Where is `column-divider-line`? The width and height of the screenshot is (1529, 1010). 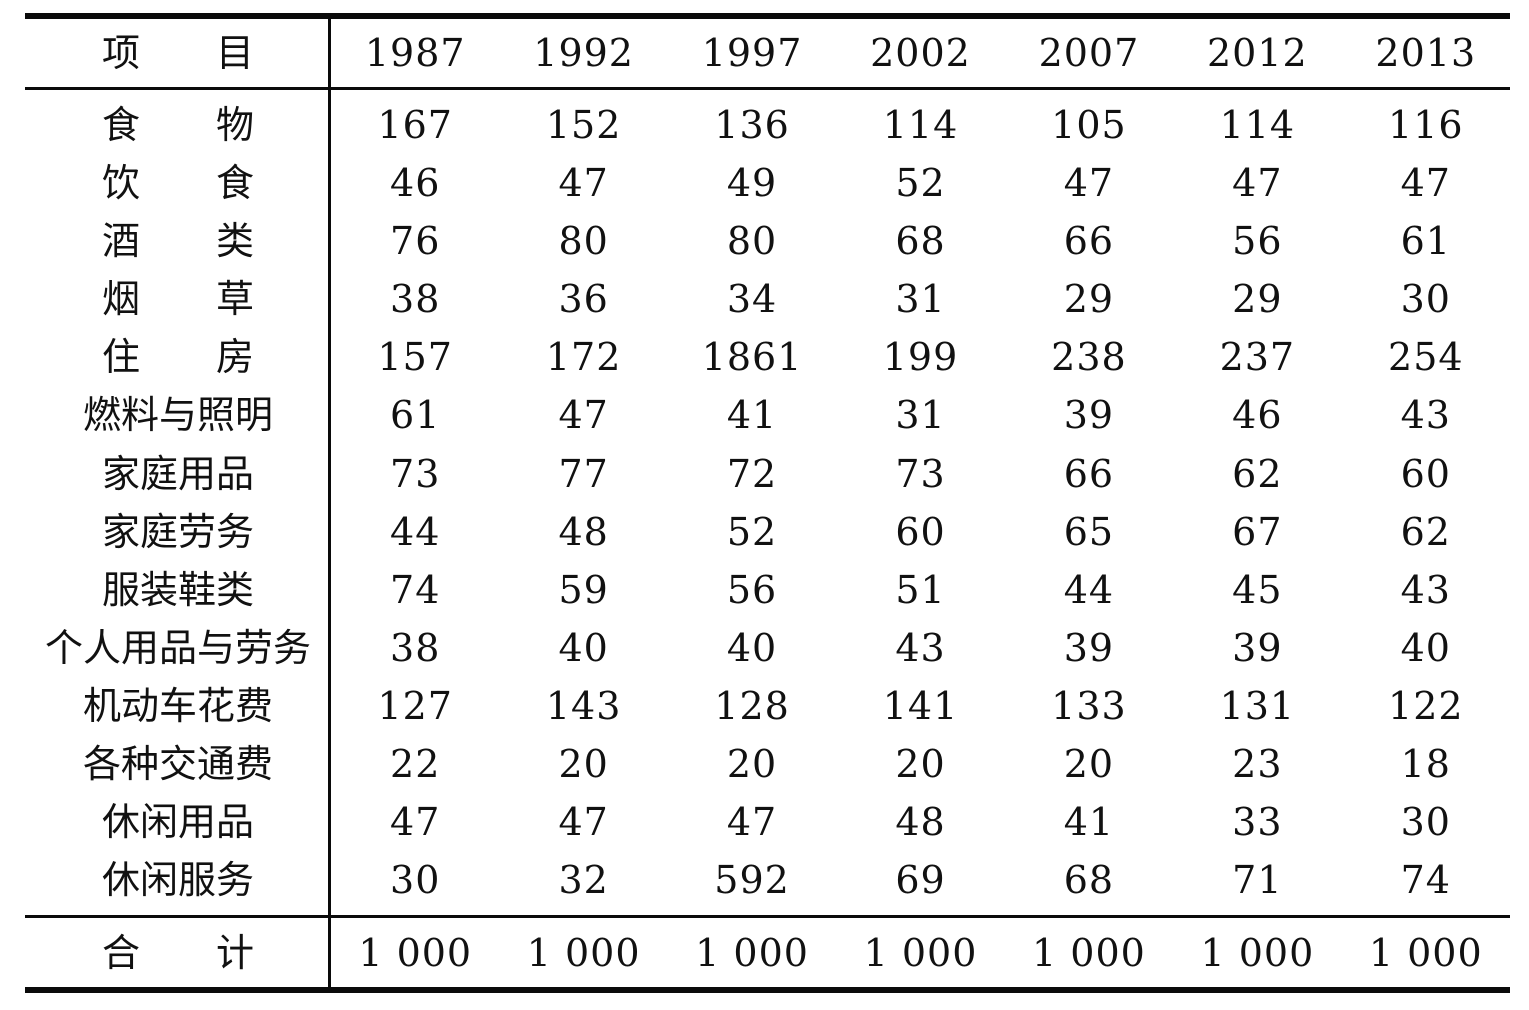
column-divider-line is located at coordinates (329, 503).